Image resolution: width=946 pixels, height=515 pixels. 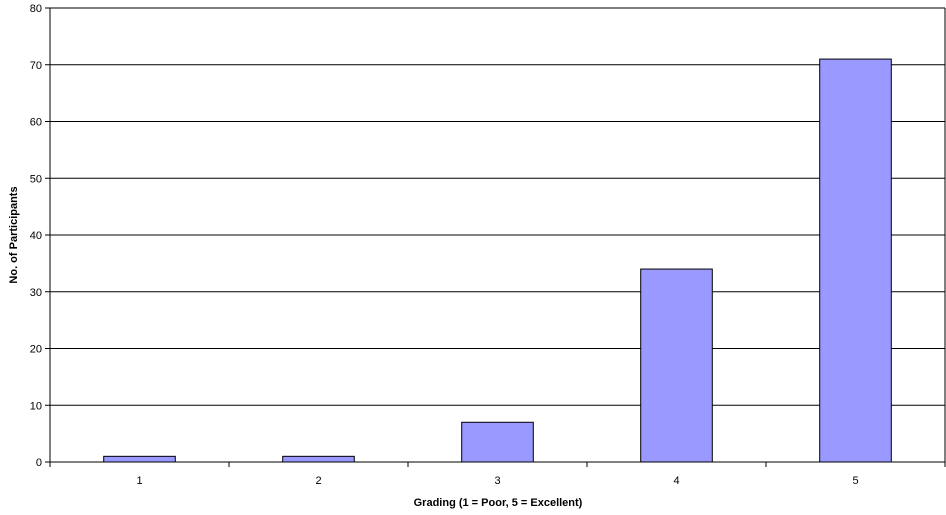 What do you see at coordinates (36, 350) in the screenshot?
I see `y-tick-label: 20` at bounding box center [36, 350].